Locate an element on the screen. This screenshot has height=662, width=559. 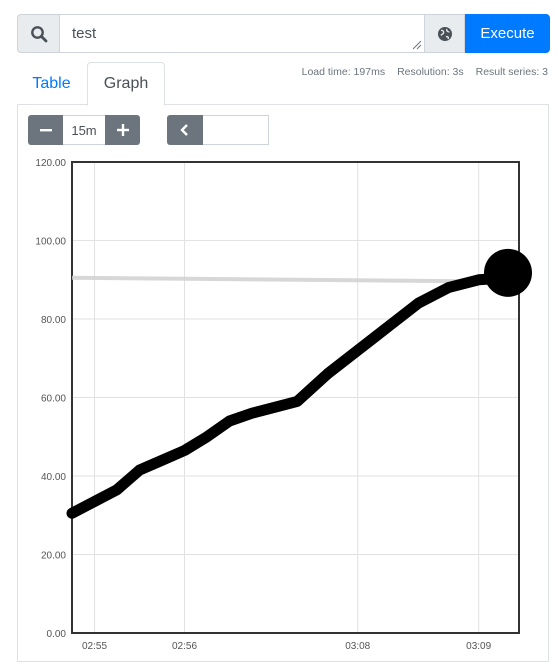
query-input: test is located at coordinates (242, 33).